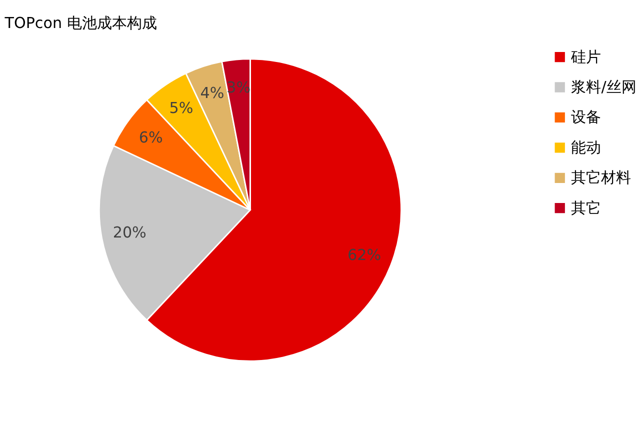 The width and height of the screenshot is (642, 433). Describe the element at coordinates (586, 207) in the screenshot. I see `legend-label: 其它` at that location.